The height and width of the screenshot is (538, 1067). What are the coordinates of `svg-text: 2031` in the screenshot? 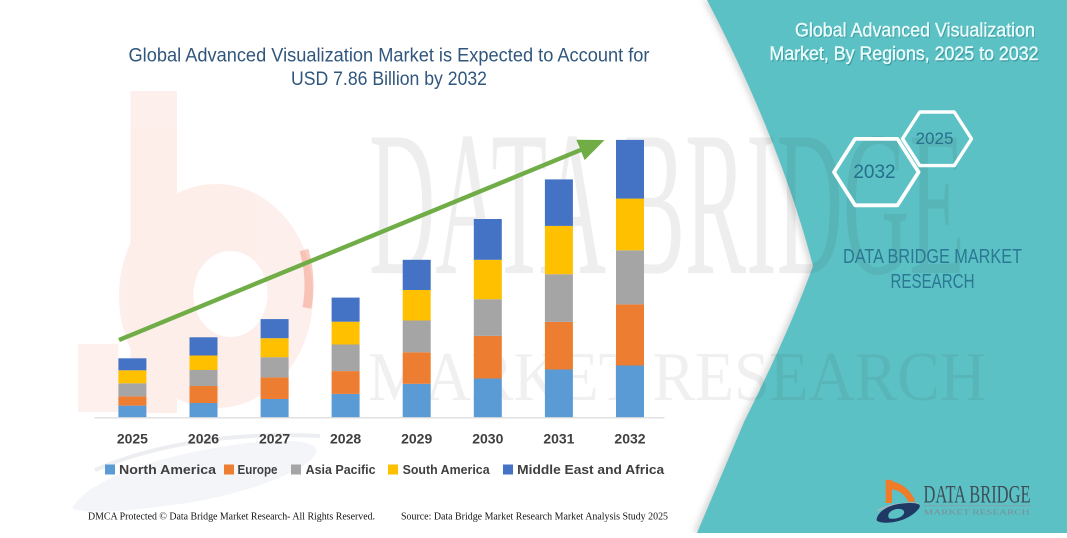 It's located at (558, 439).